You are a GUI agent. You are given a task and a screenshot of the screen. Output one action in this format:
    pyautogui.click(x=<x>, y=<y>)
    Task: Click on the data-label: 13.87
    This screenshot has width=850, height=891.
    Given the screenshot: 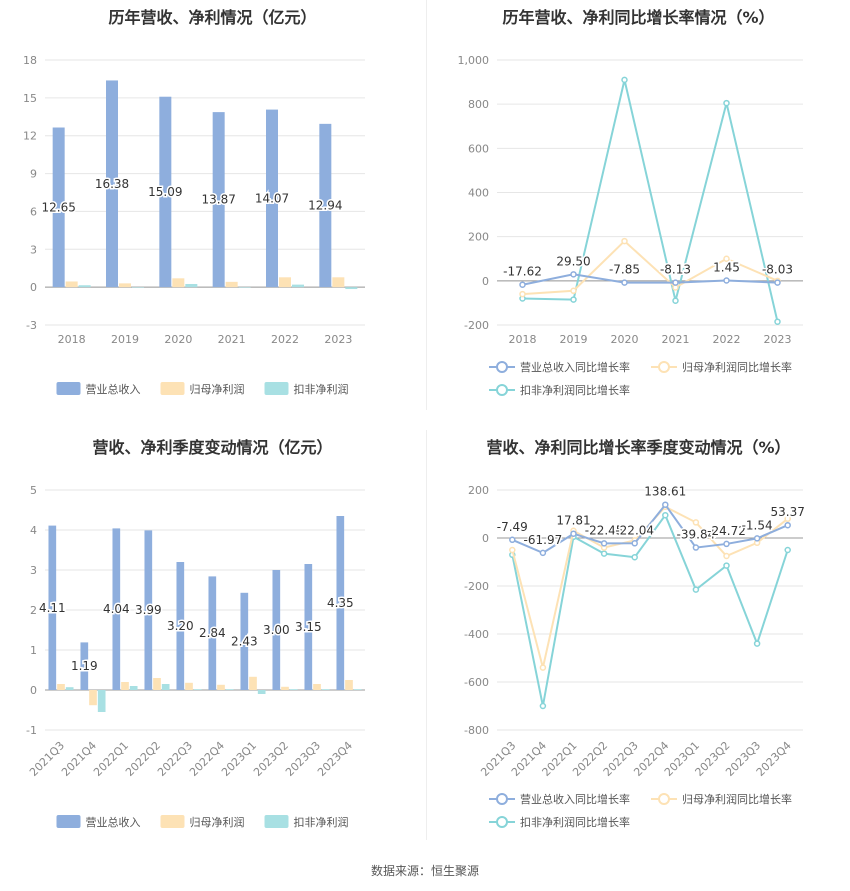 What is the action you would take?
    pyautogui.click(x=218, y=200)
    